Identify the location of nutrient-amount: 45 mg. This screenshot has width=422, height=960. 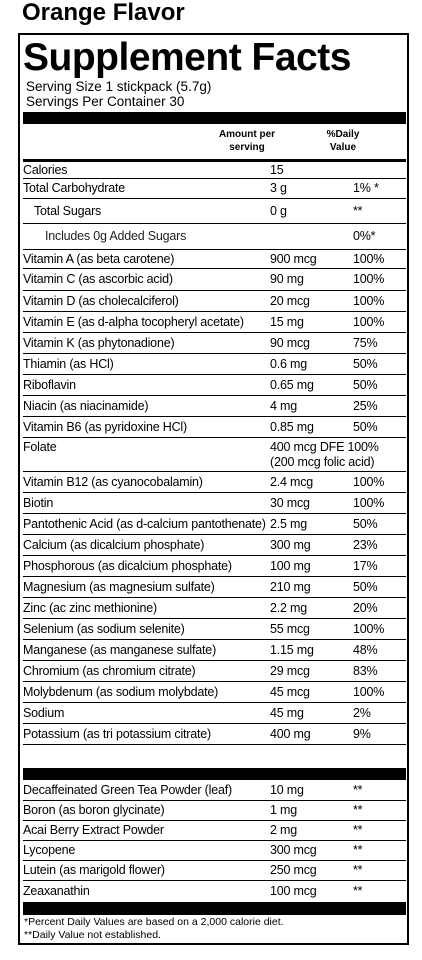
(287, 713).